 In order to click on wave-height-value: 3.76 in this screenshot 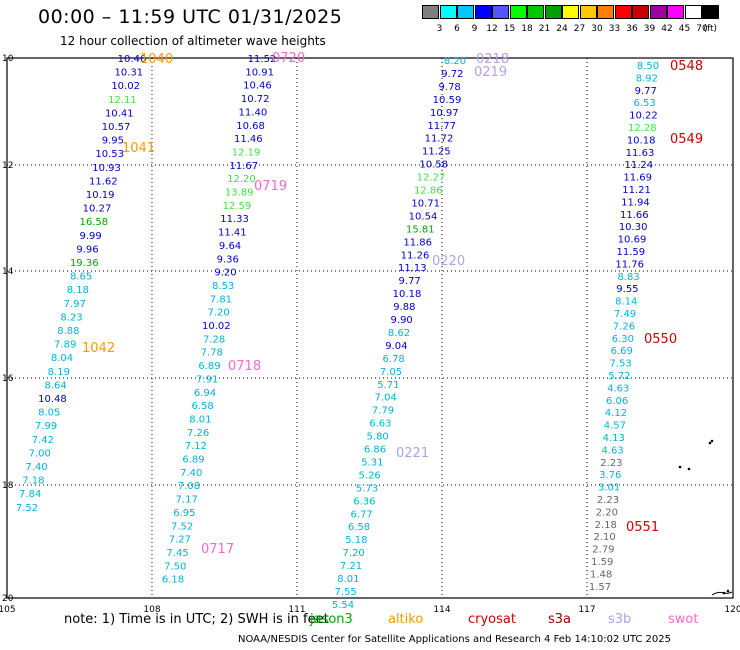, I will do `click(610, 475)`.